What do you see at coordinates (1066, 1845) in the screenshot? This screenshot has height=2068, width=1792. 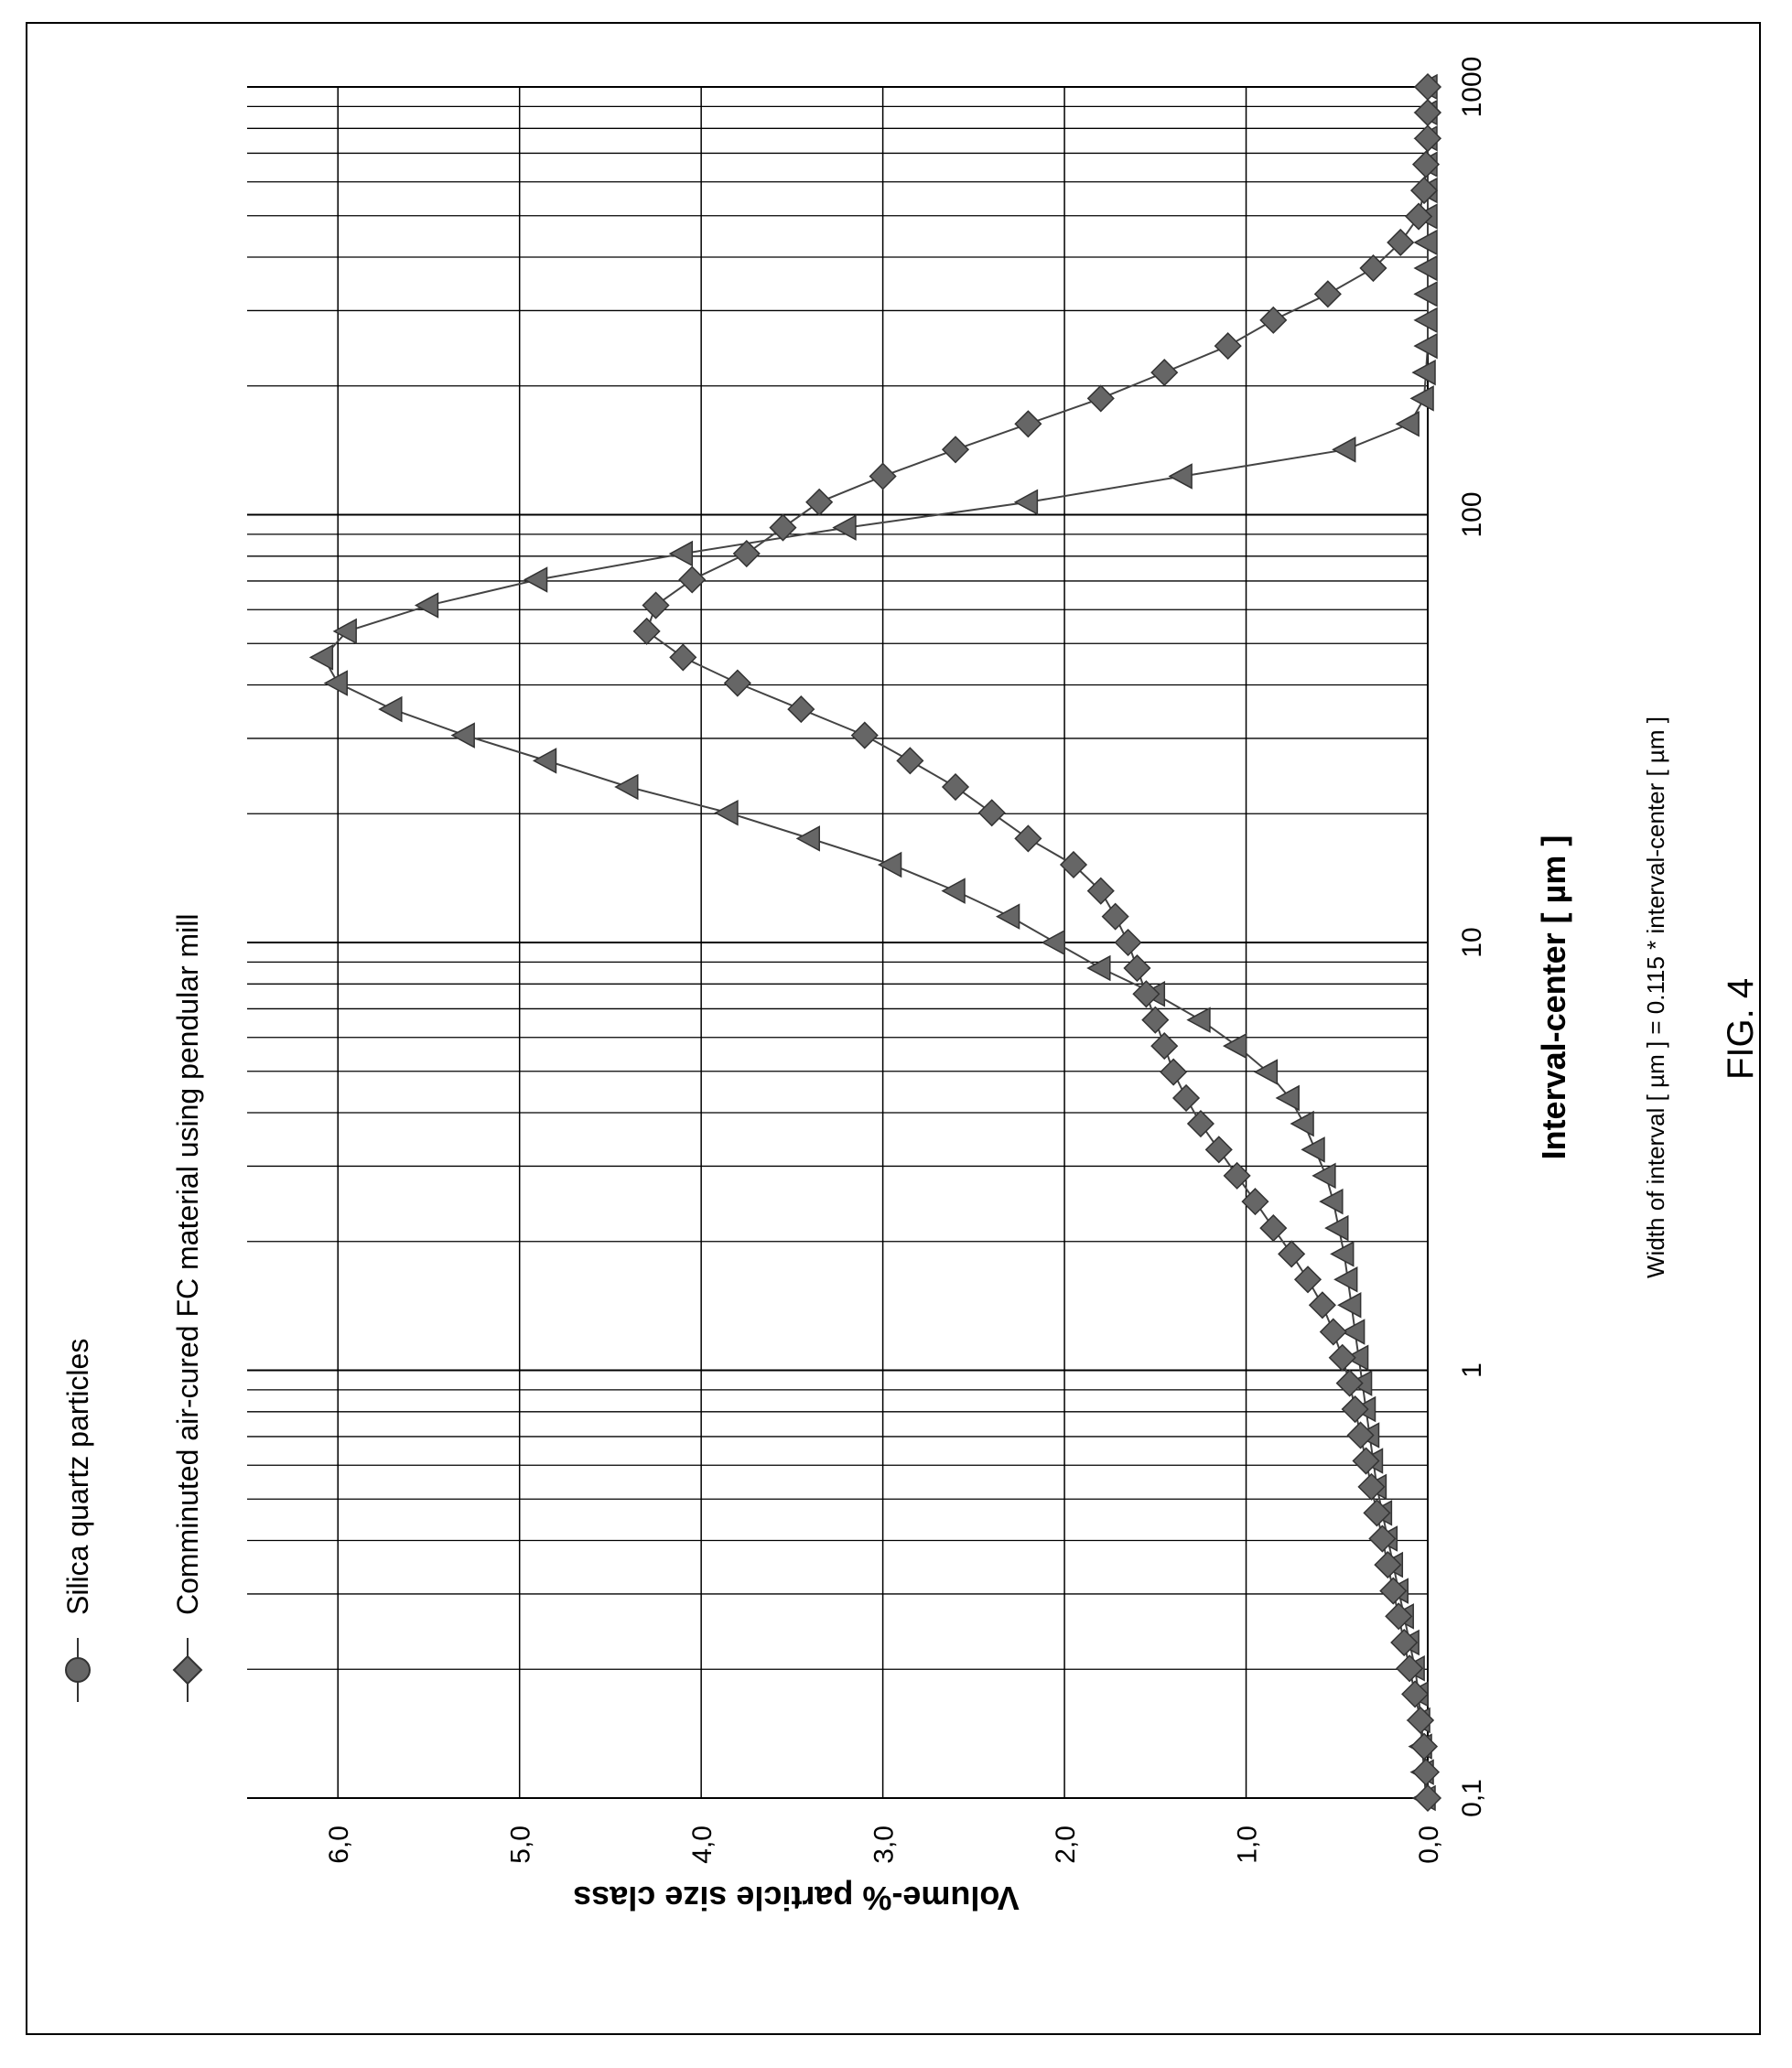 I see `y-tick-label: 2,0` at bounding box center [1066, 1845].